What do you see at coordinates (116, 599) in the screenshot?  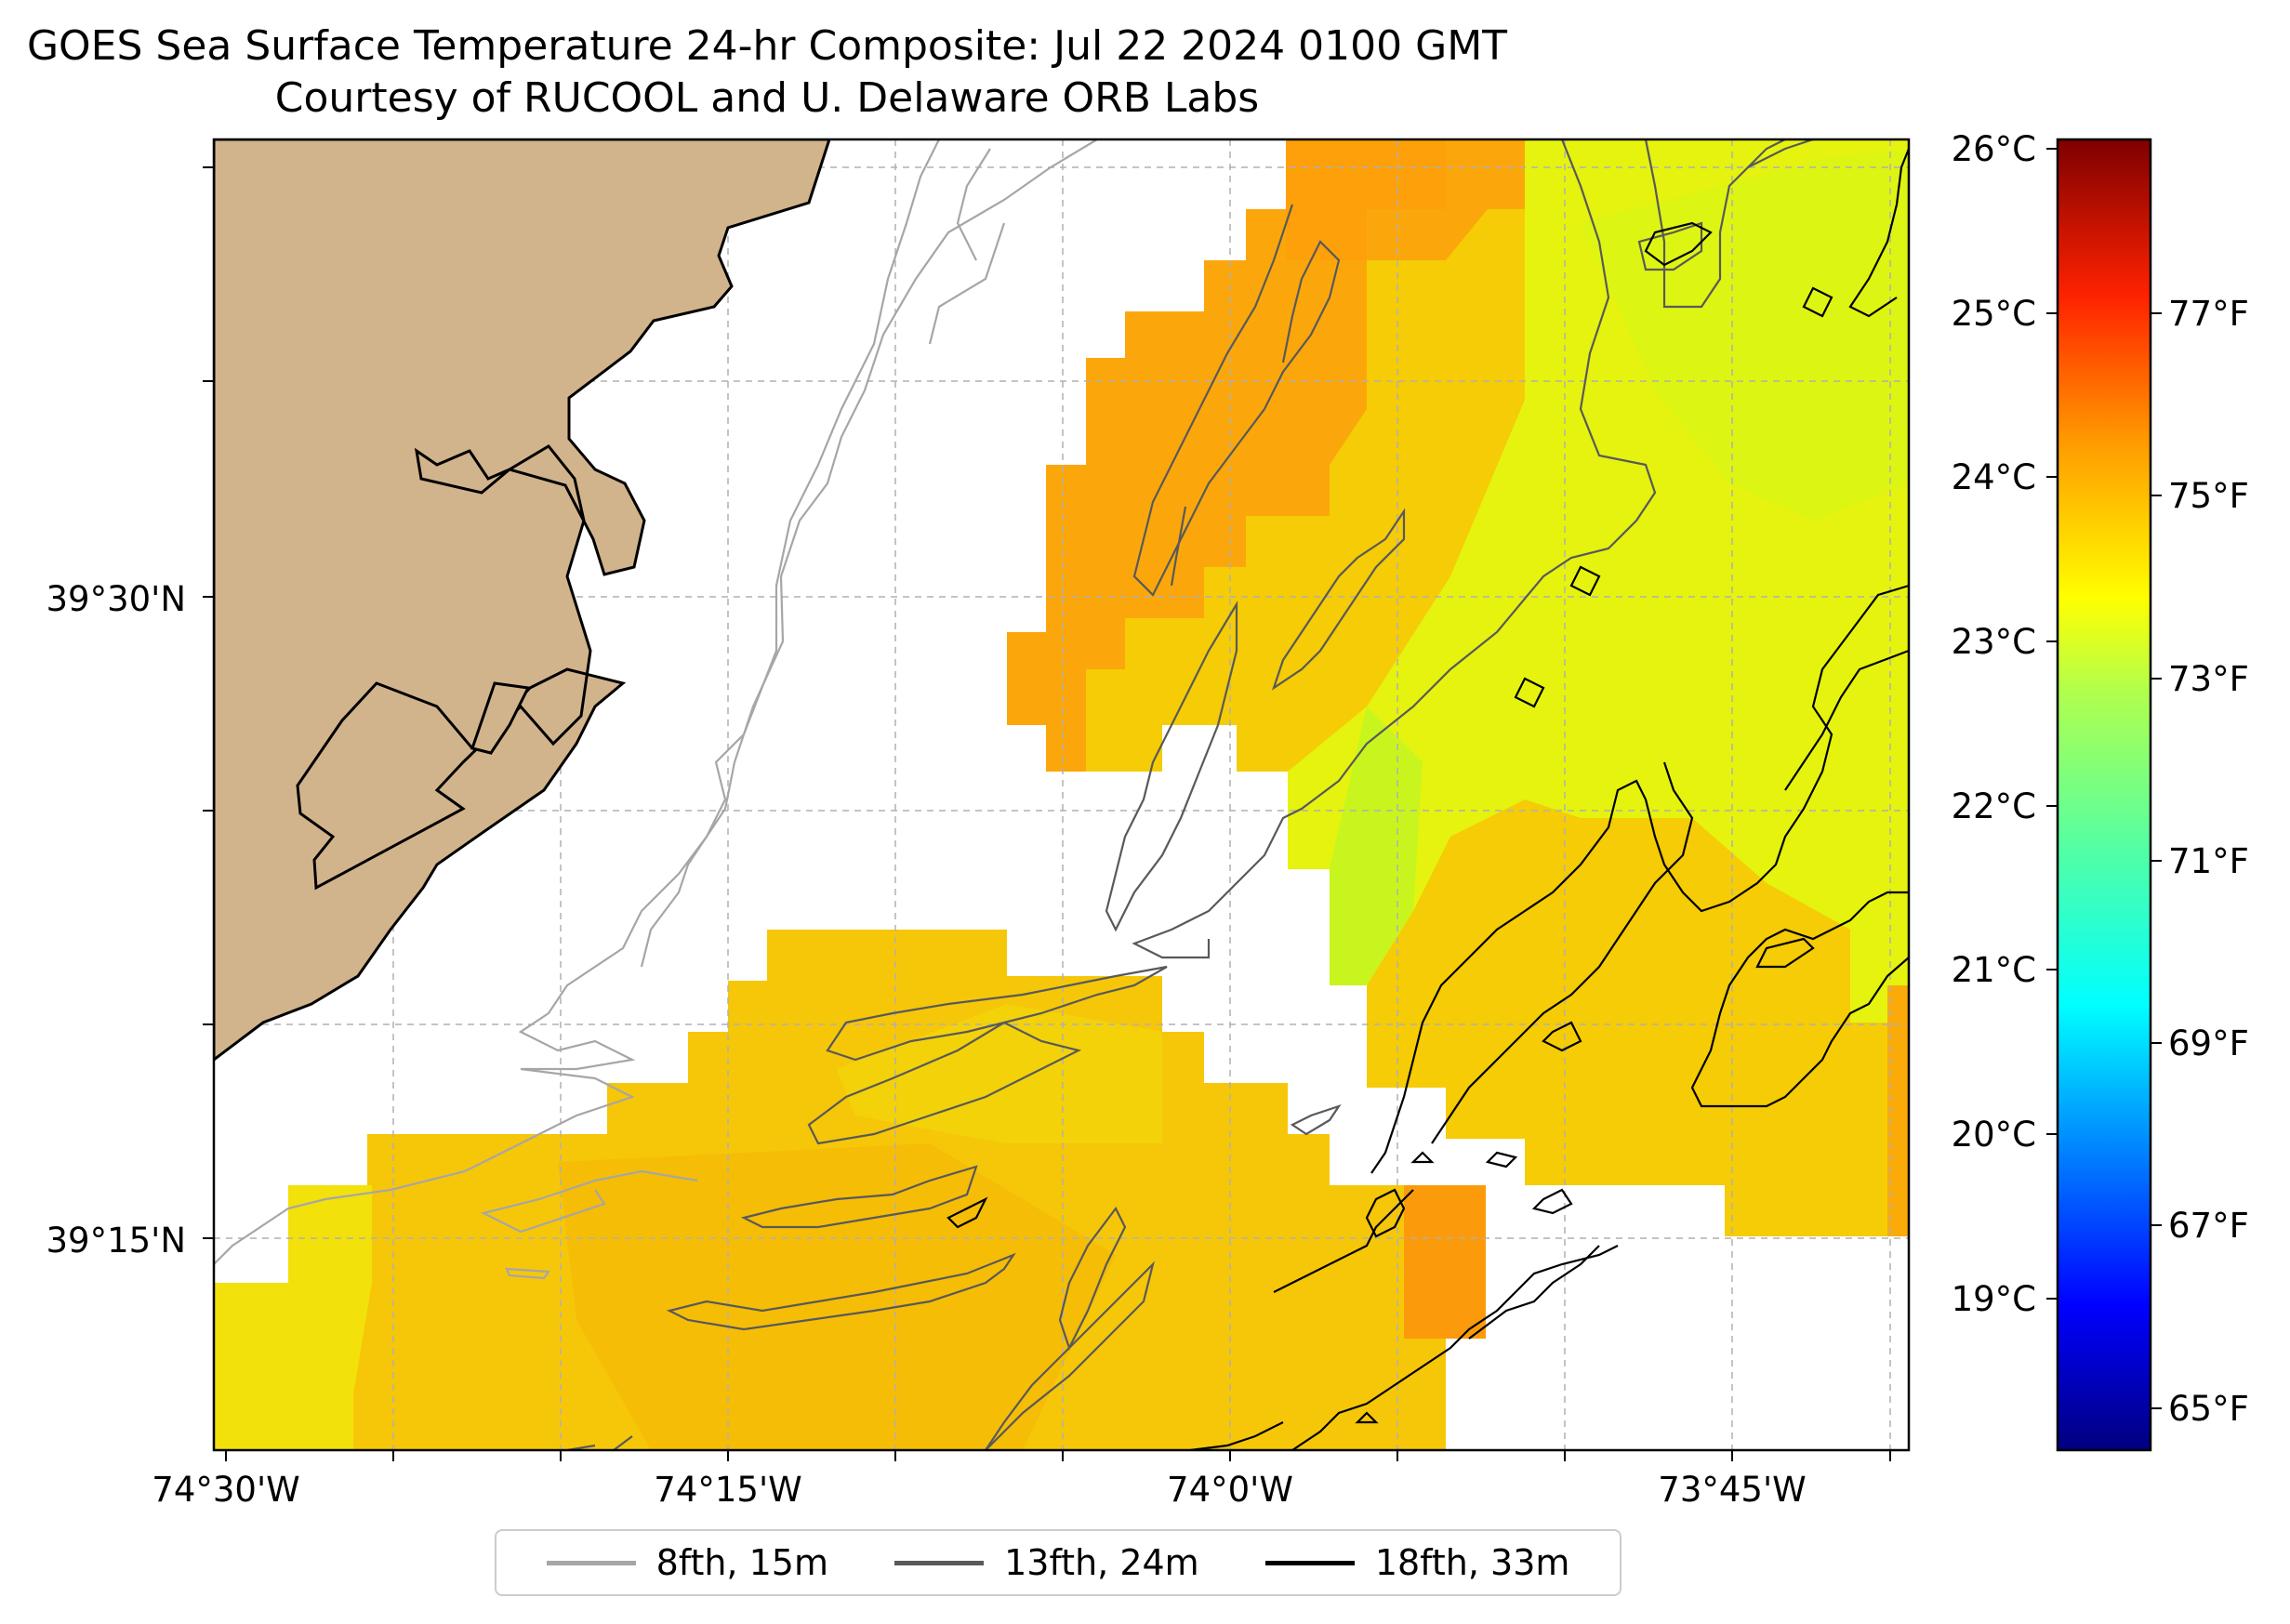 I see `lat-tick-label: 39°30'N` at bounding box center [116, 599].